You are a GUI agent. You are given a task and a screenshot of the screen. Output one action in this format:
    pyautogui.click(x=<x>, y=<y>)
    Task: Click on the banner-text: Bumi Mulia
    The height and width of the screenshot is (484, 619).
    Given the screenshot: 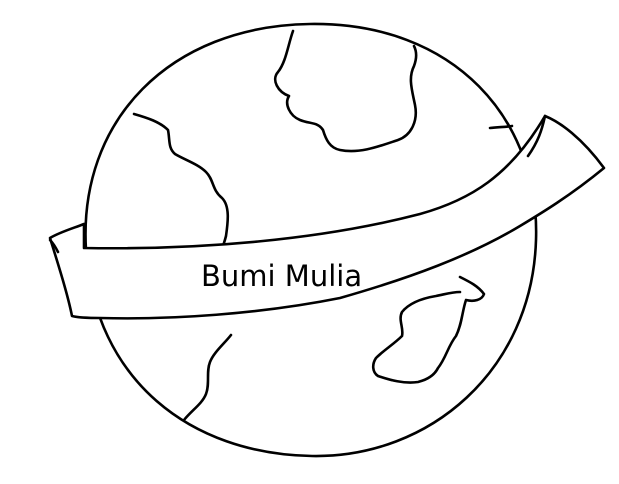 What is the action you would take?
    pyautogui.click(x=281, y=276)
    